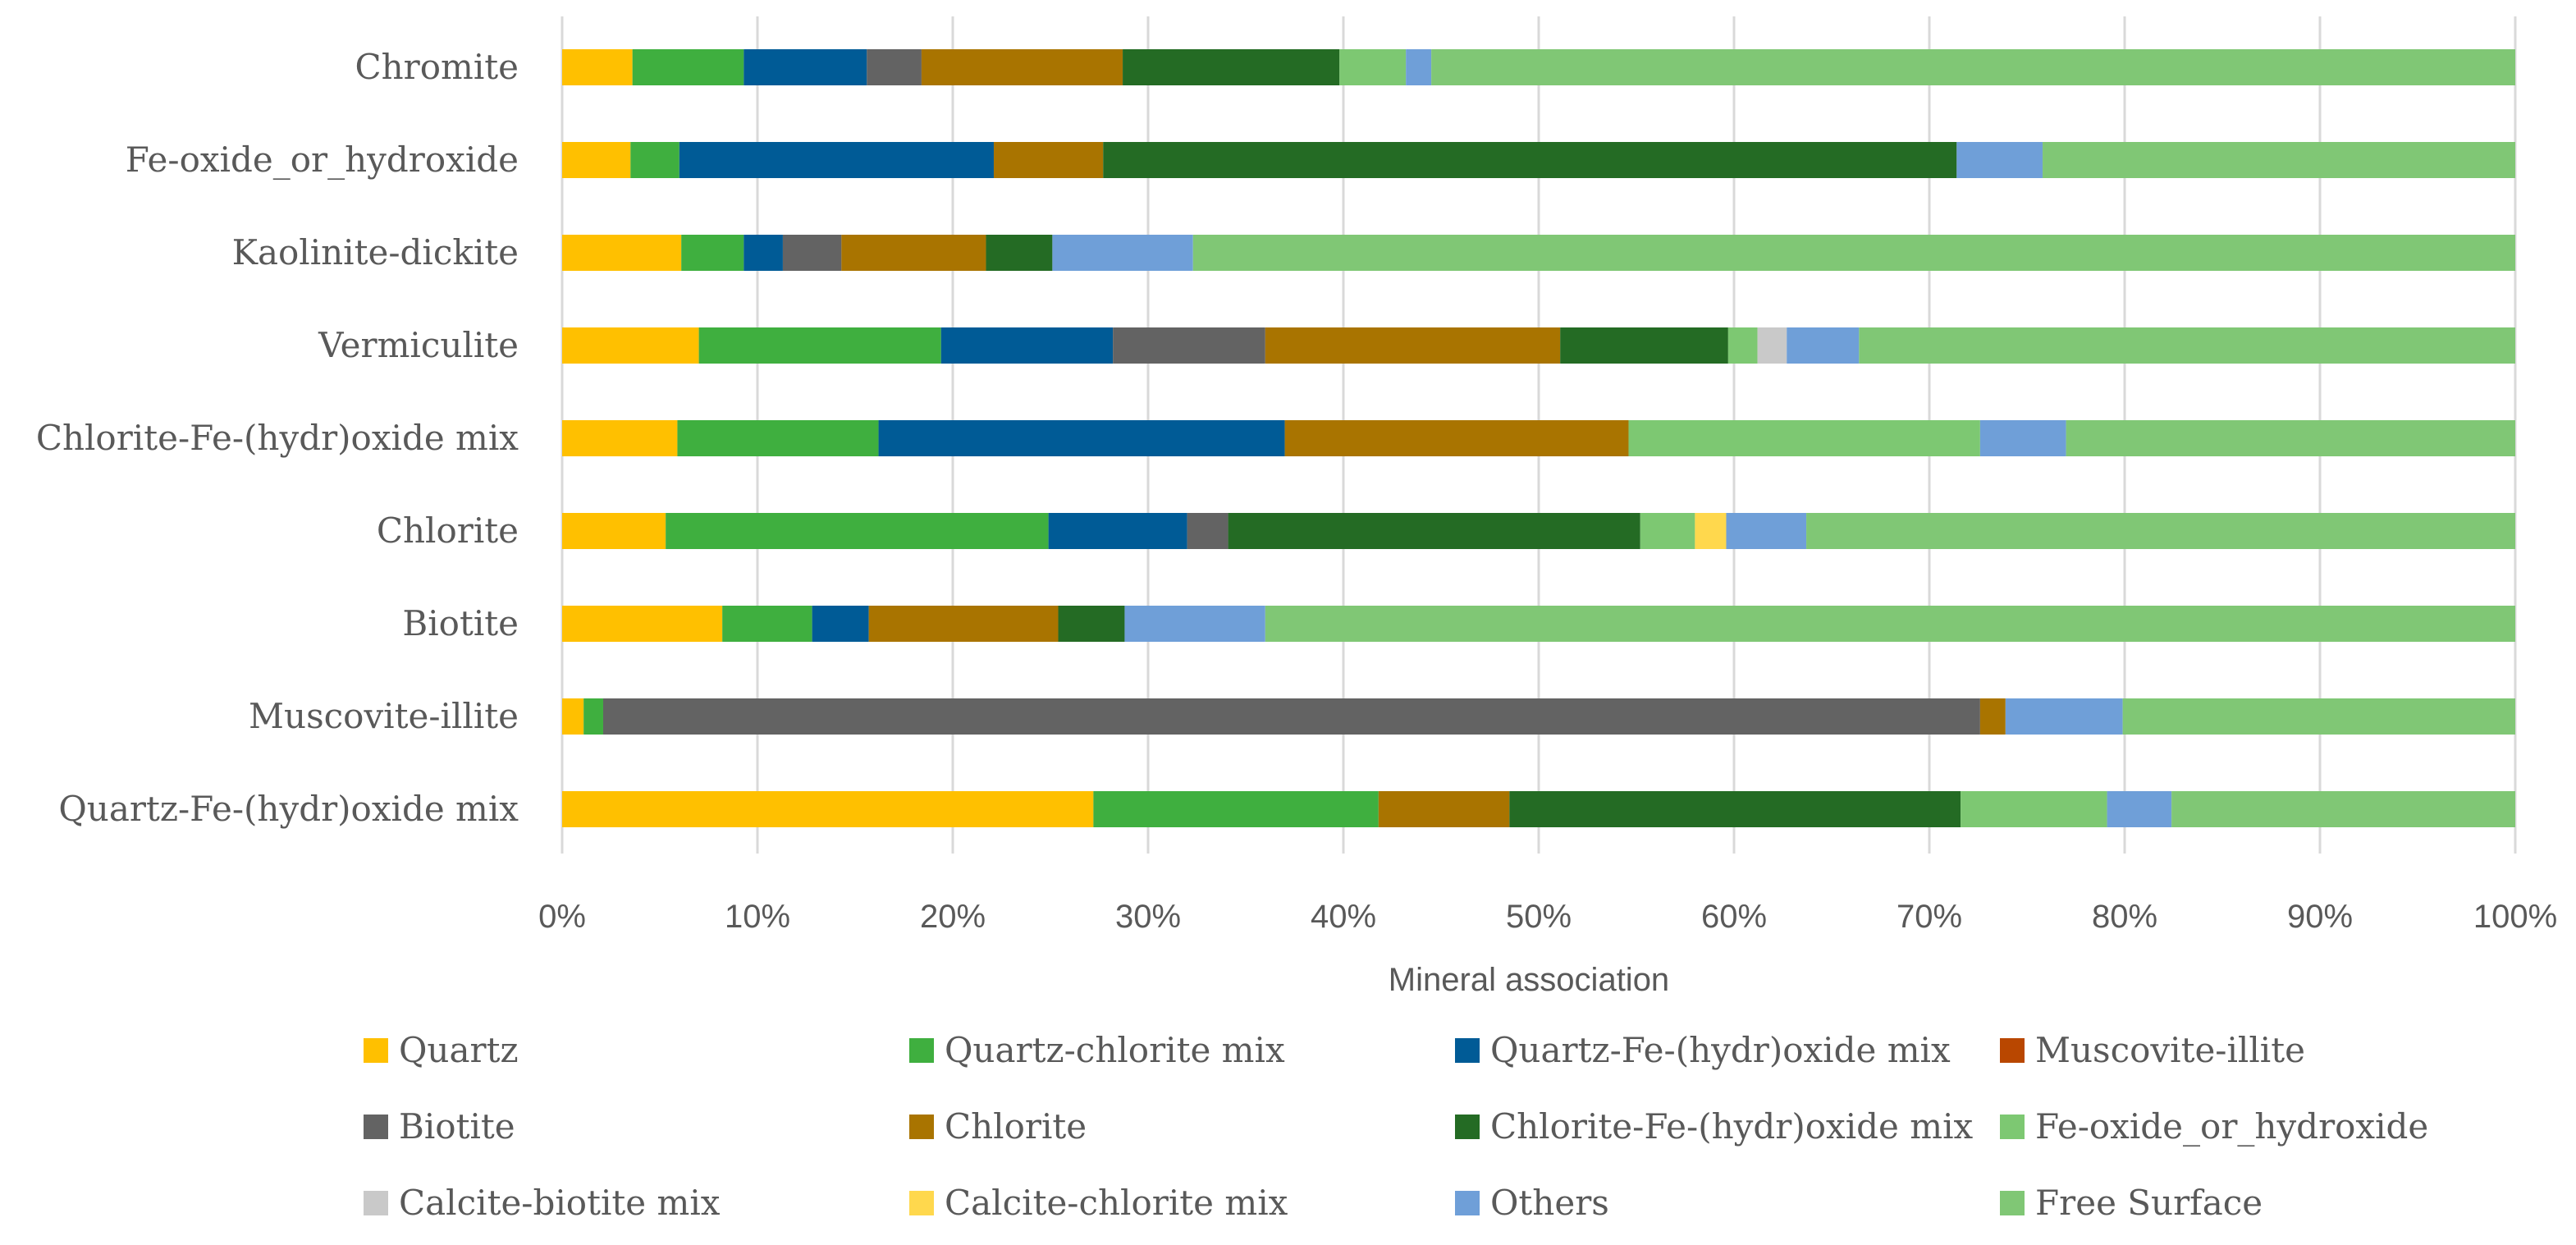 The height and width of the screenshot is (1245, 2576). Describe the element at coordinates (1539, 917) in the screenshot. I see `x-tick-label: 50%` at that location.